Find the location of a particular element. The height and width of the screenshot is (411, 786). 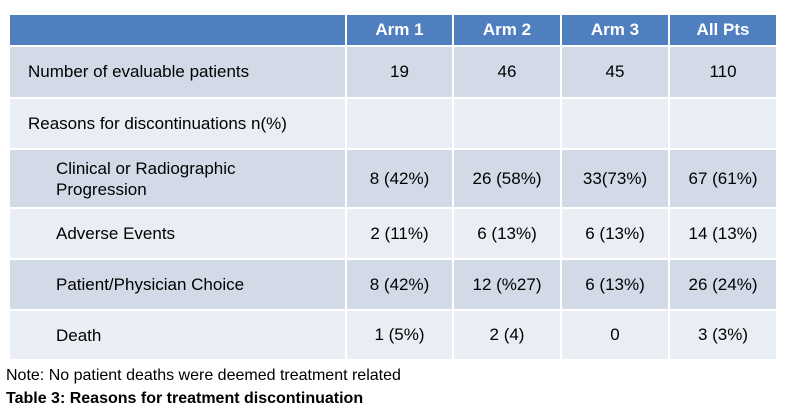

table-row: Death 1 (5%) 2 (4) 0 3 (3%) is located at coordinates (393, 335).